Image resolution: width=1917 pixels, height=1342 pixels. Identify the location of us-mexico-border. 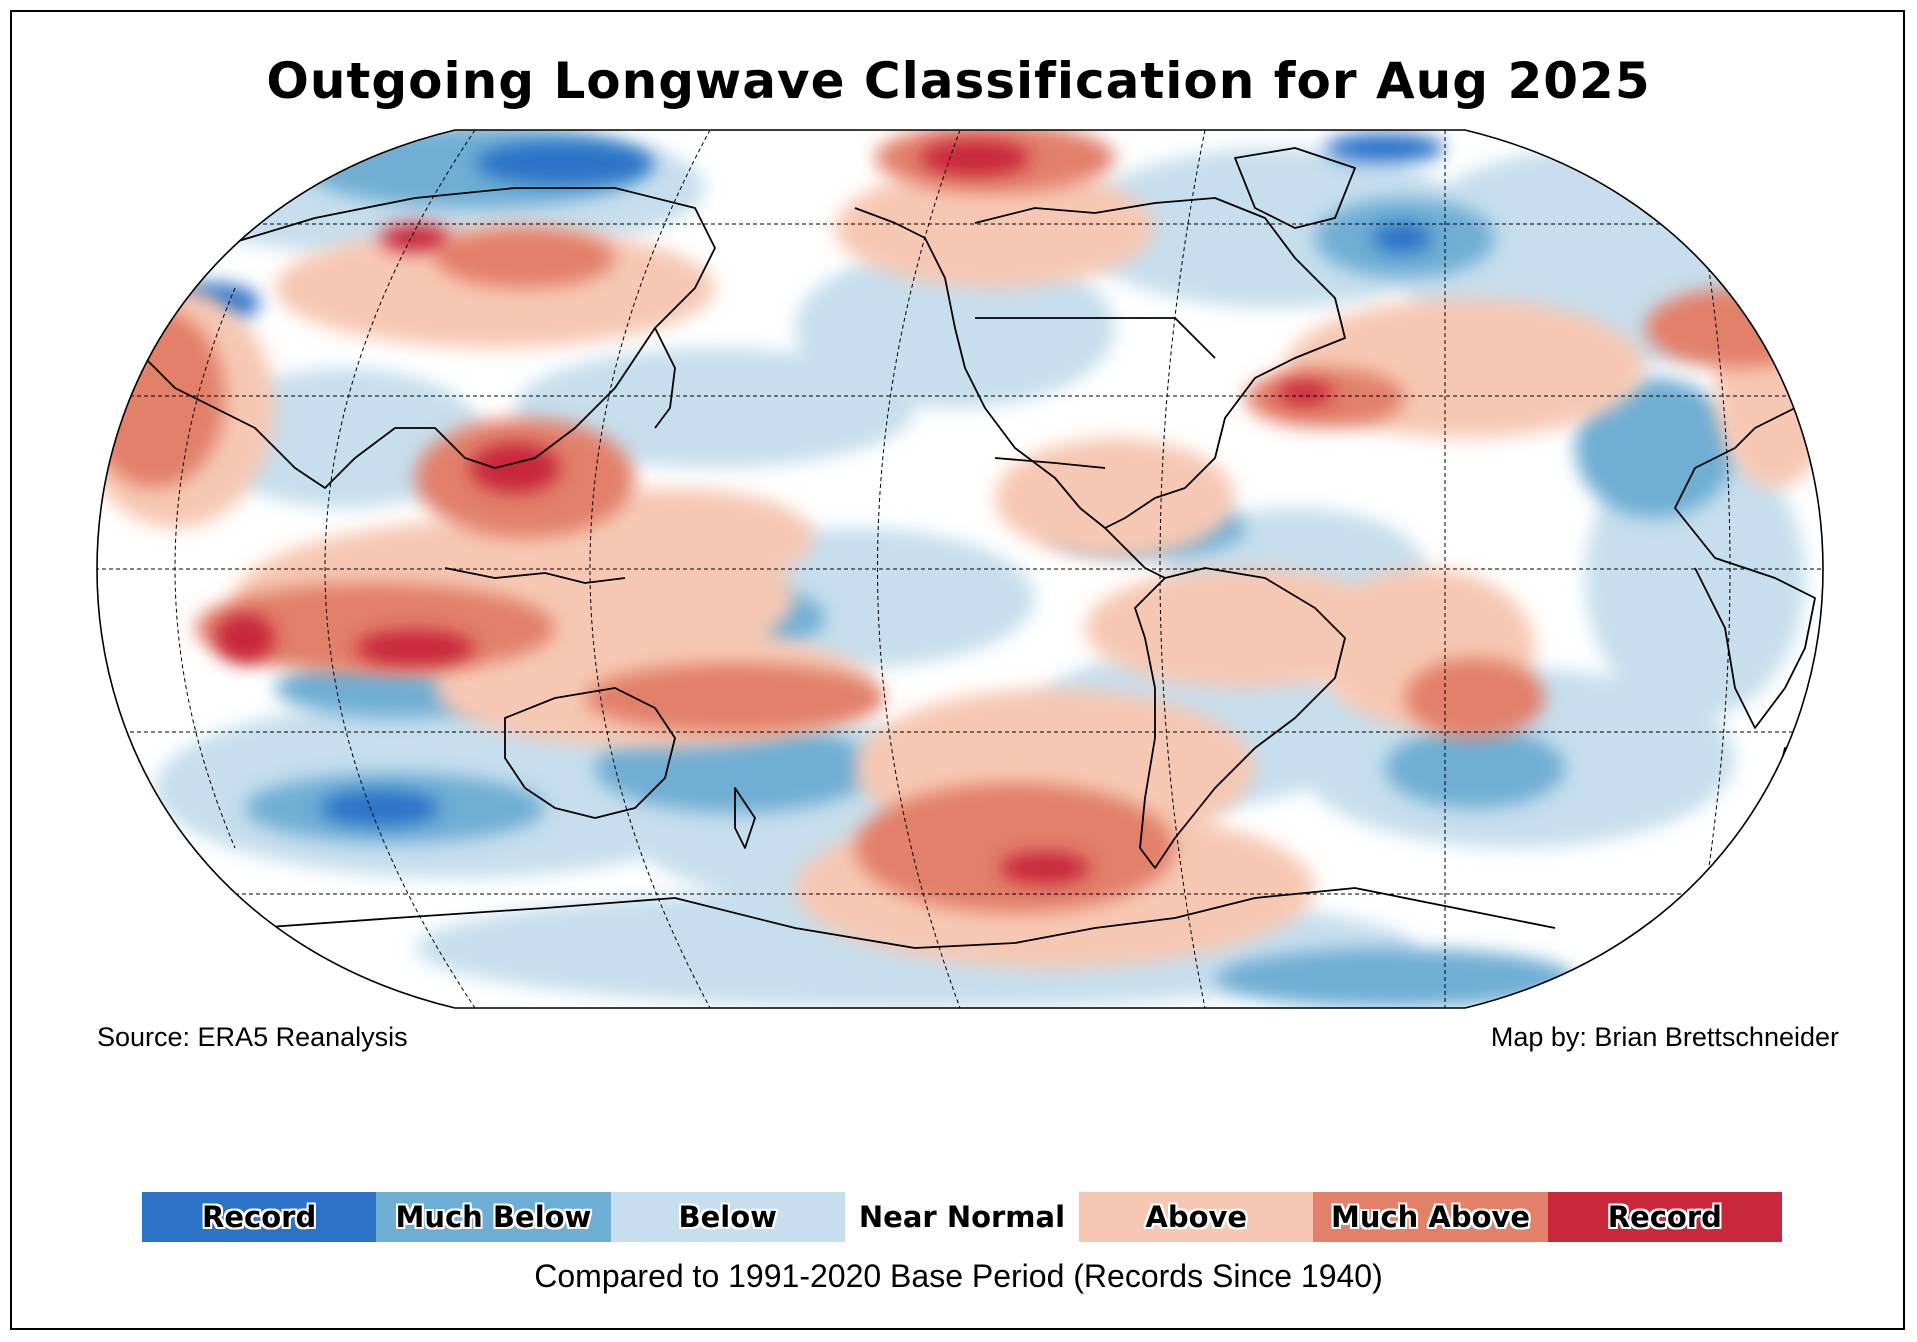
(1050, 463).